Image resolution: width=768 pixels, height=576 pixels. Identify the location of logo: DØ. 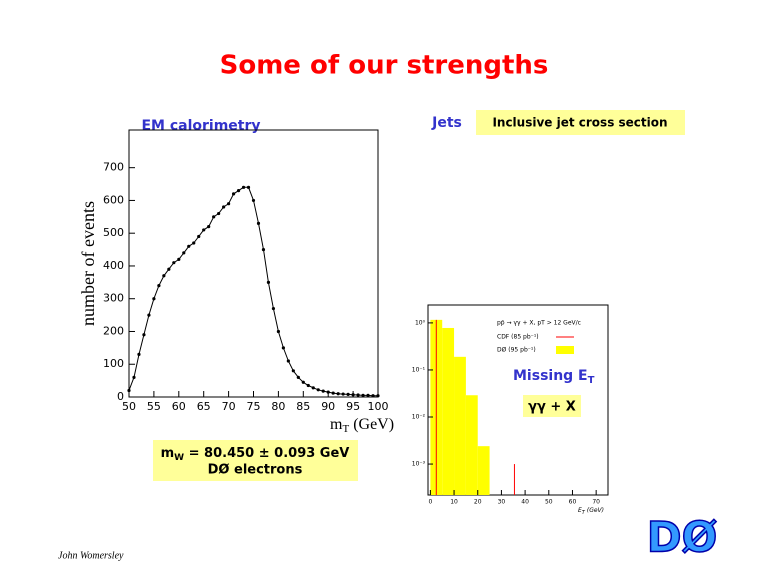
(682, 537).